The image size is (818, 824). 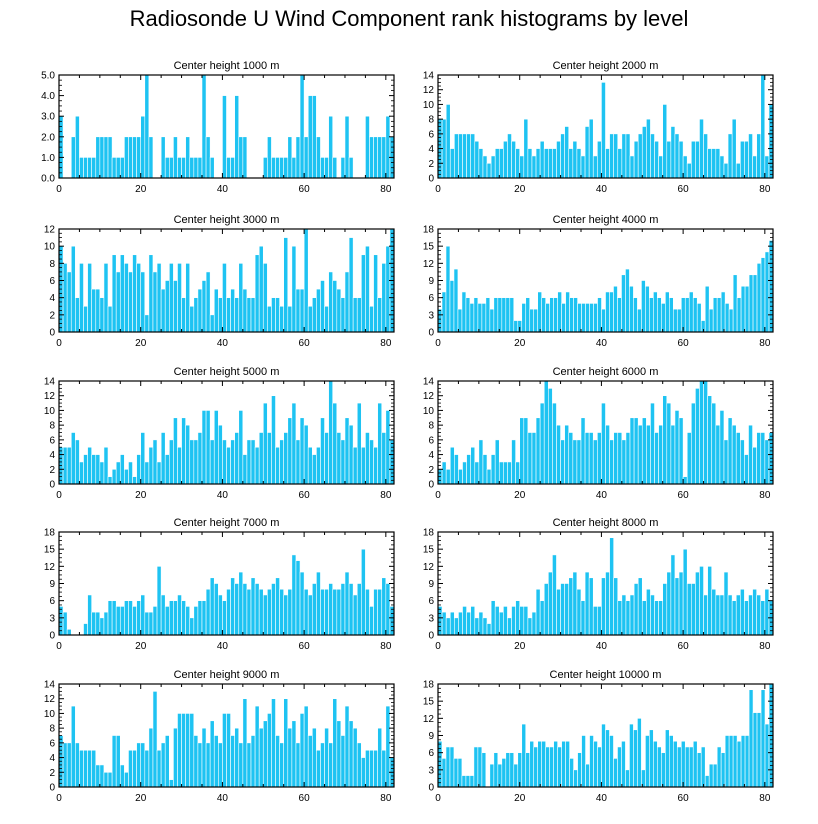 What do you see at coordinates (223, 495) in the screenshot?
I see `x-tick-label: 40` at bounding box center [223, 495].